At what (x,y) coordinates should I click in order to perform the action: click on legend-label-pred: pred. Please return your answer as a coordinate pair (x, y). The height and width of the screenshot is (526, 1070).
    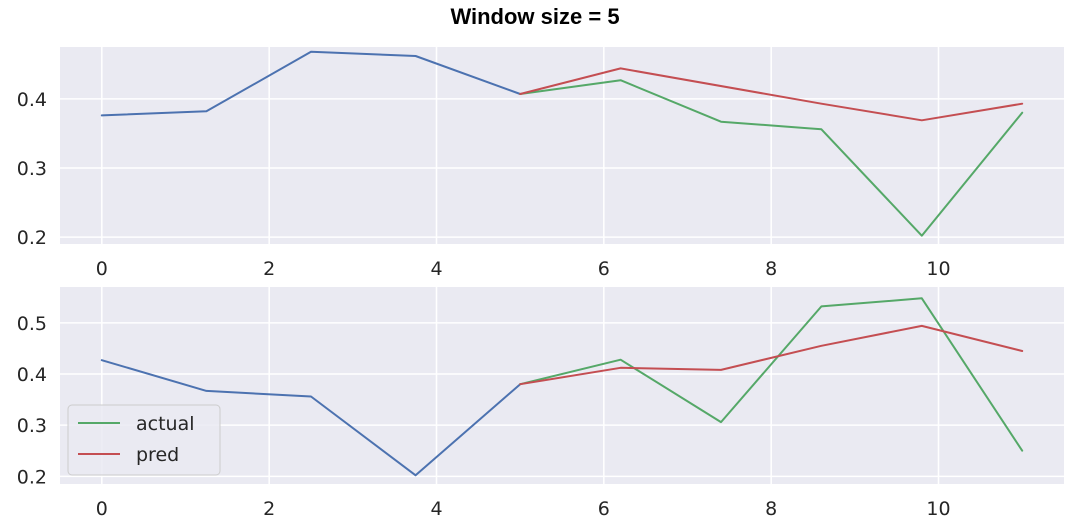
    Looking at the image, I should click on (157, 455).